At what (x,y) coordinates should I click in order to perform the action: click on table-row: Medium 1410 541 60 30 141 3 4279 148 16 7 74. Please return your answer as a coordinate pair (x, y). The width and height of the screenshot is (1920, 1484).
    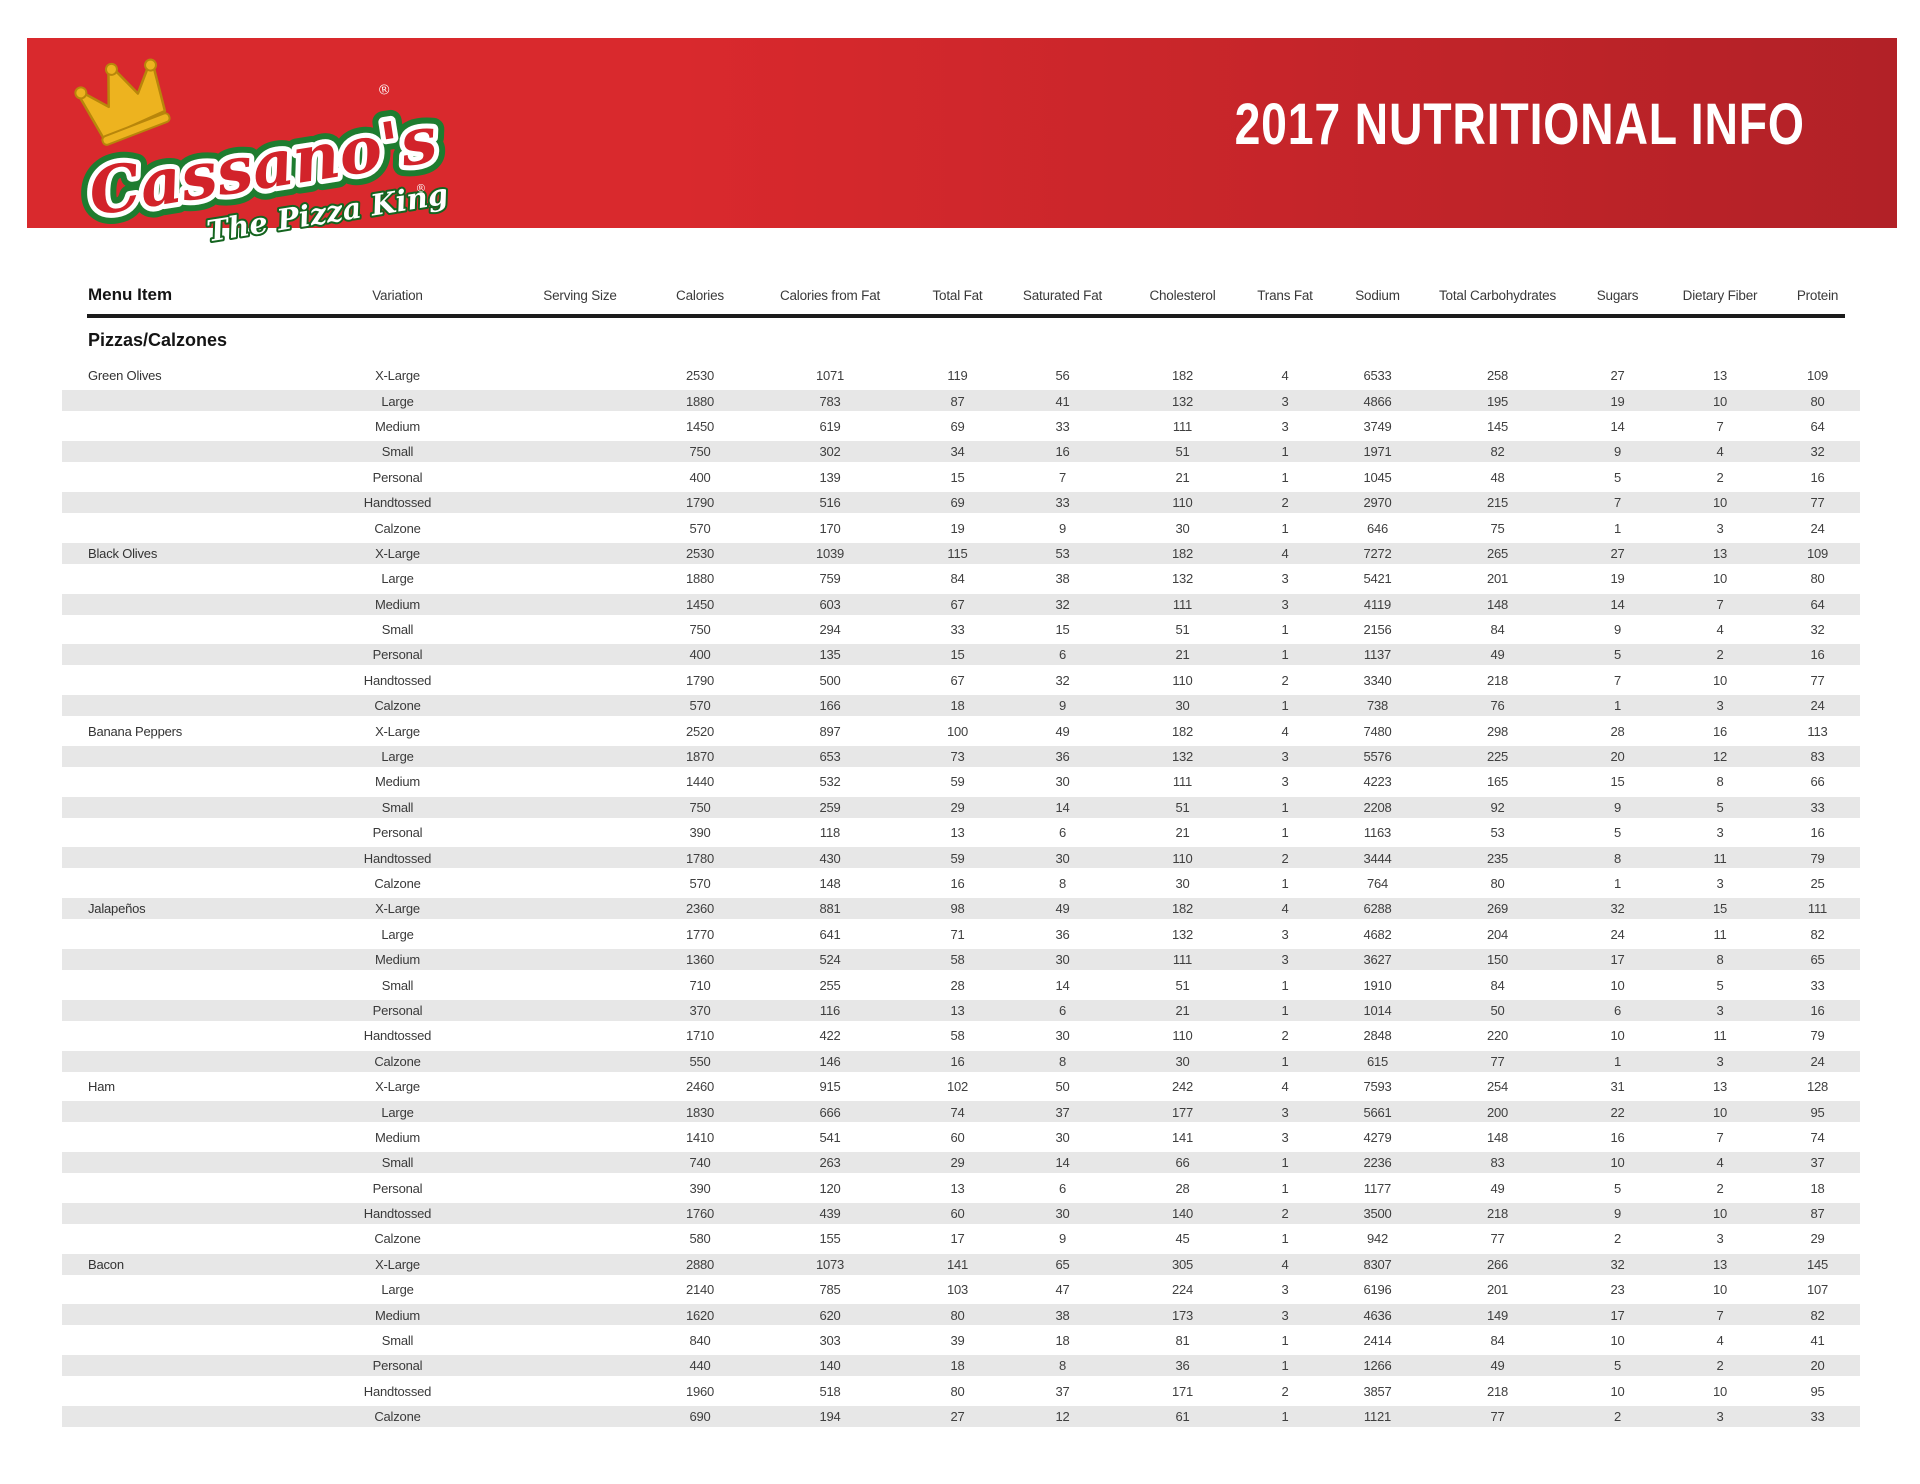
    Looking at the image, I should click on (961, 1137).